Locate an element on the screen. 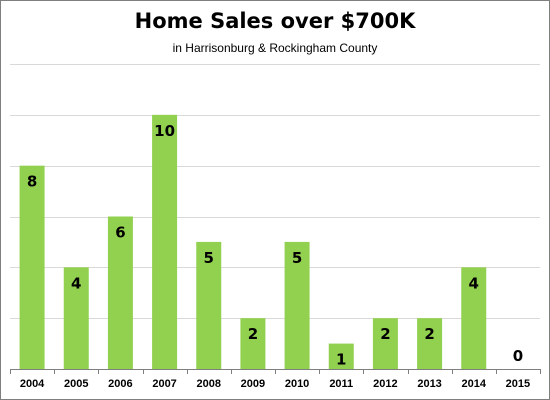 This screenshot has width=550, height=400. bar-2011 is located at coordinates (341, 356).